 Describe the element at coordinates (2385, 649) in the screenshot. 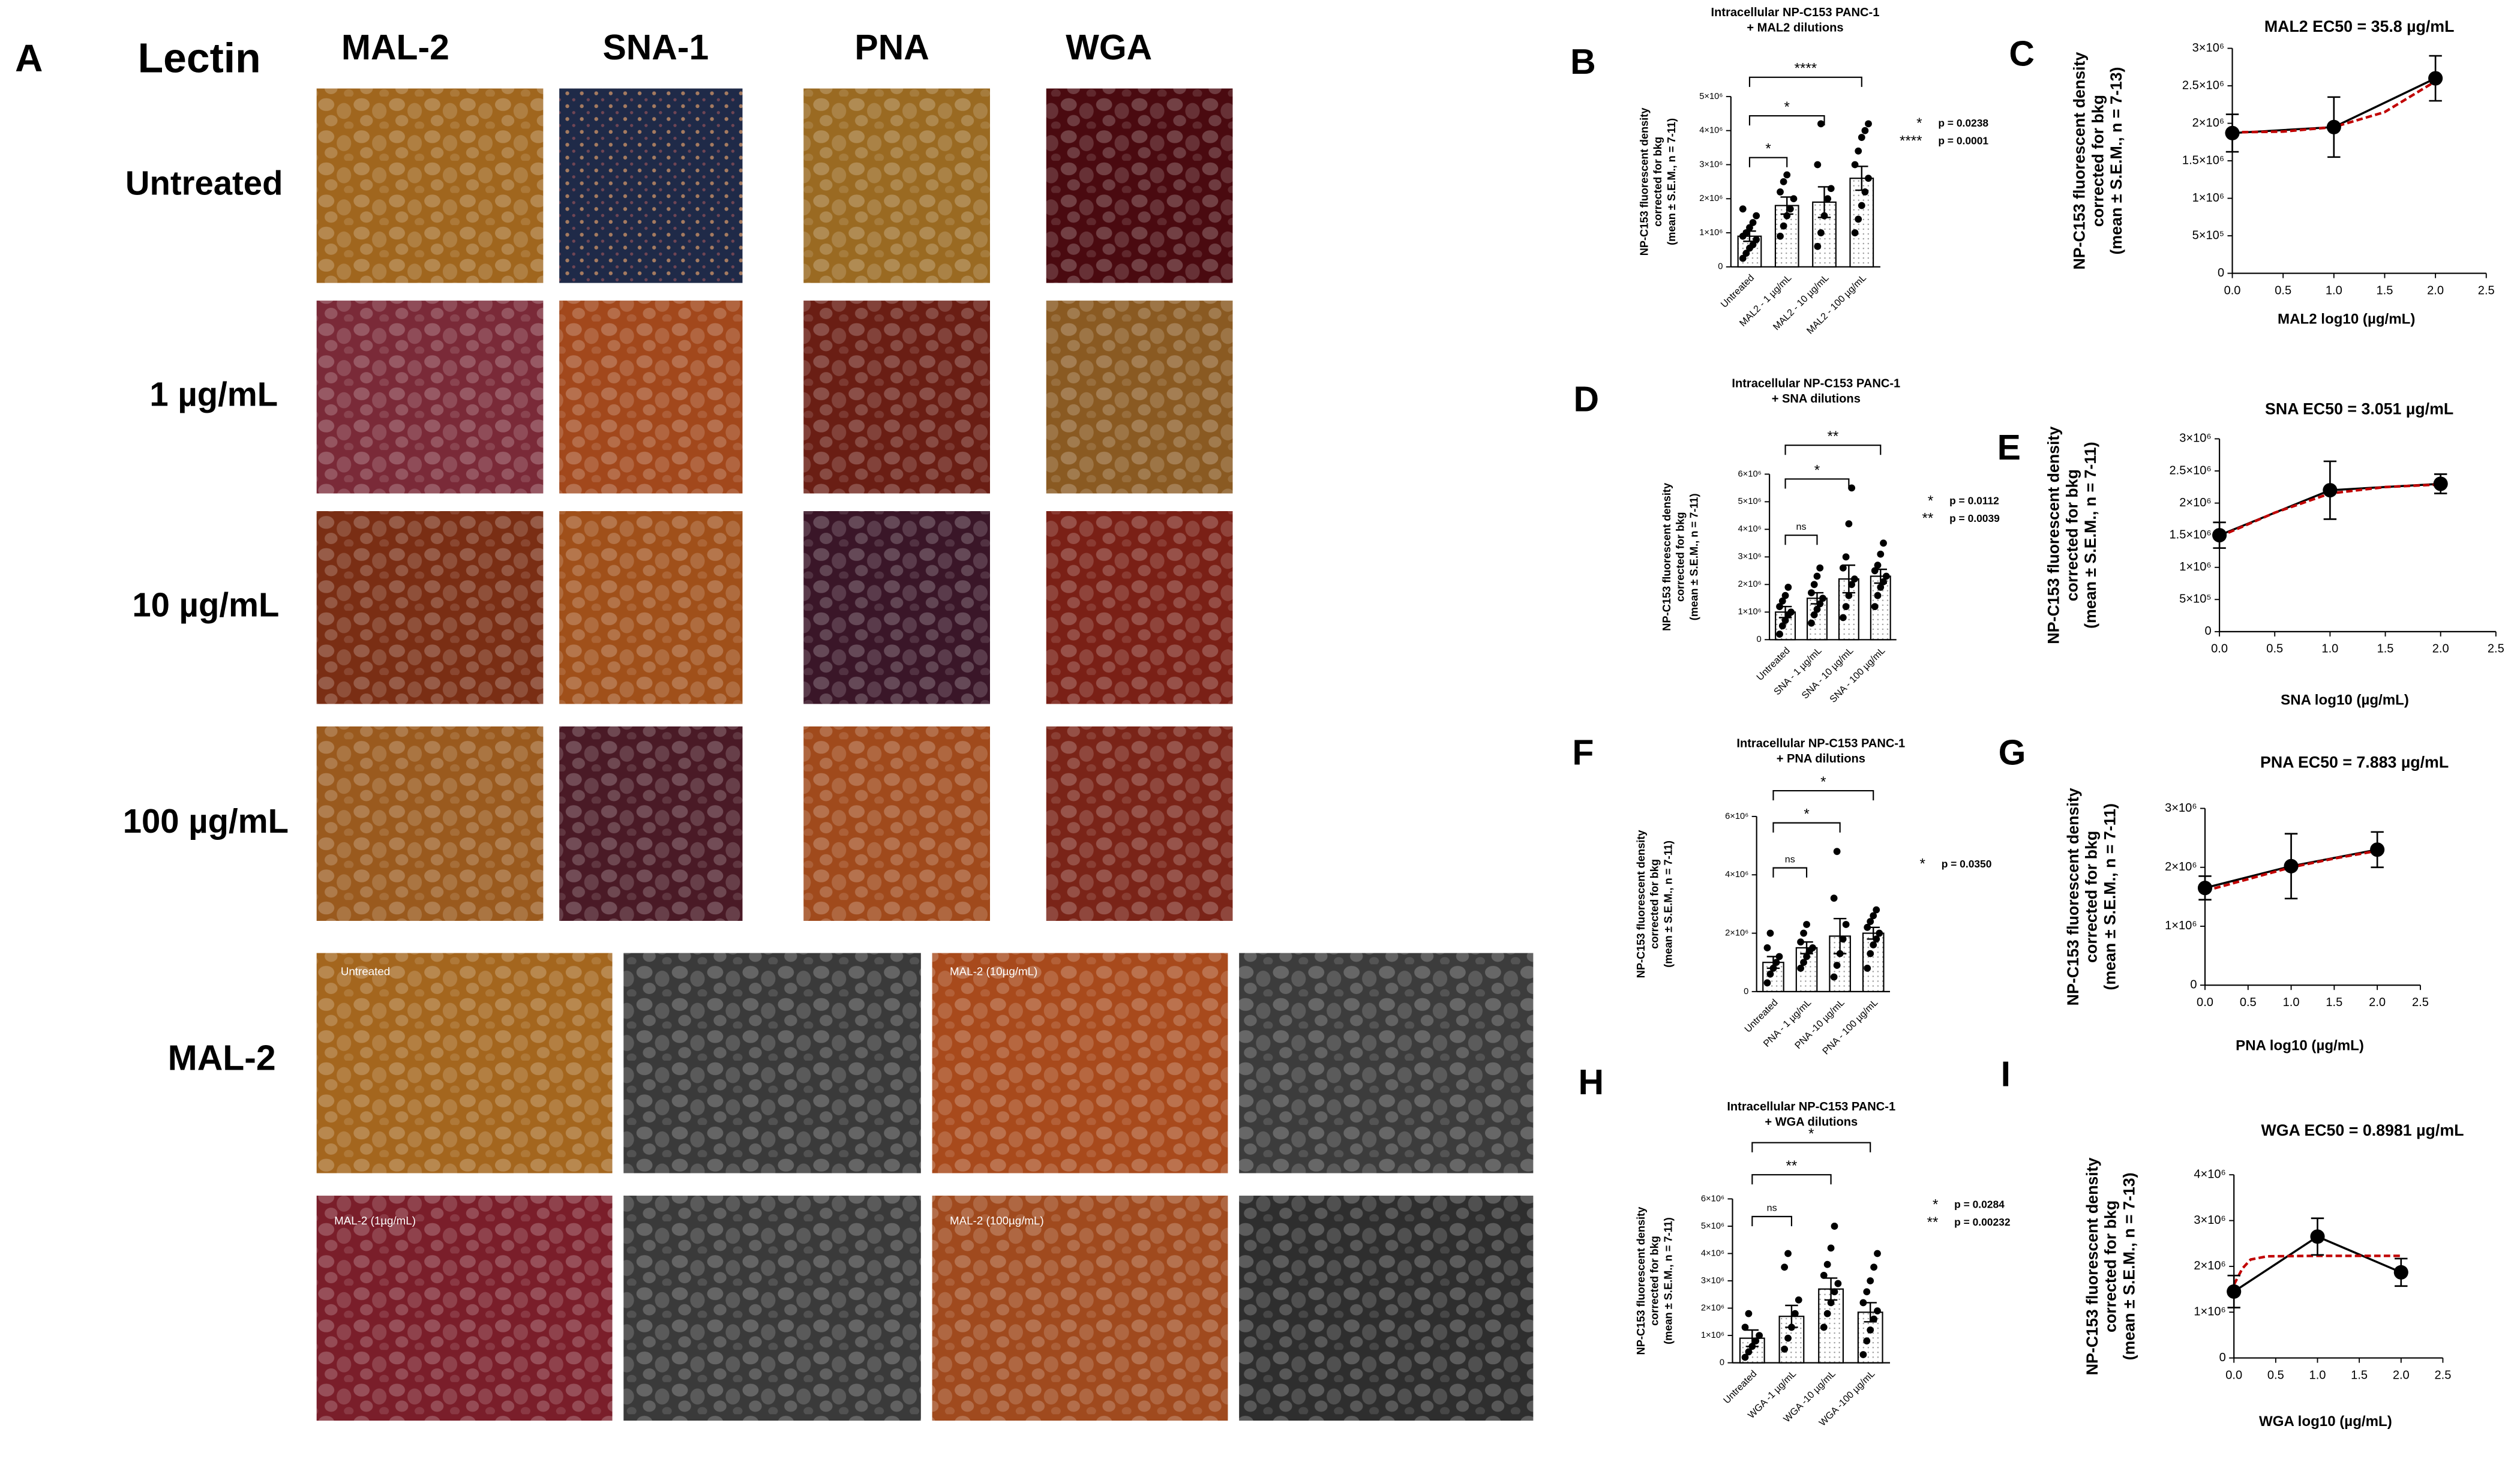

I see `x-tick-label: 1.5` at that location.